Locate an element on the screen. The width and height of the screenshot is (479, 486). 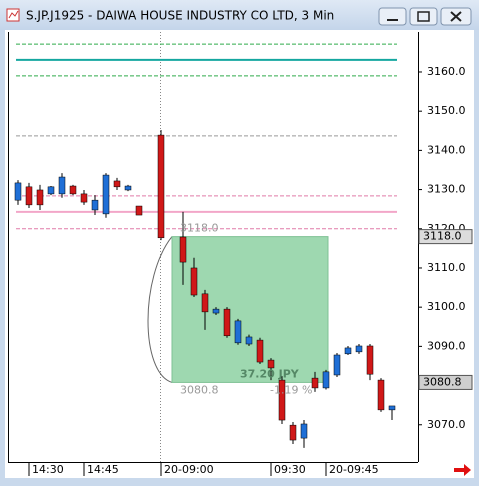
price-marker-label: 3118.0 is located at coordinates (442, 236).